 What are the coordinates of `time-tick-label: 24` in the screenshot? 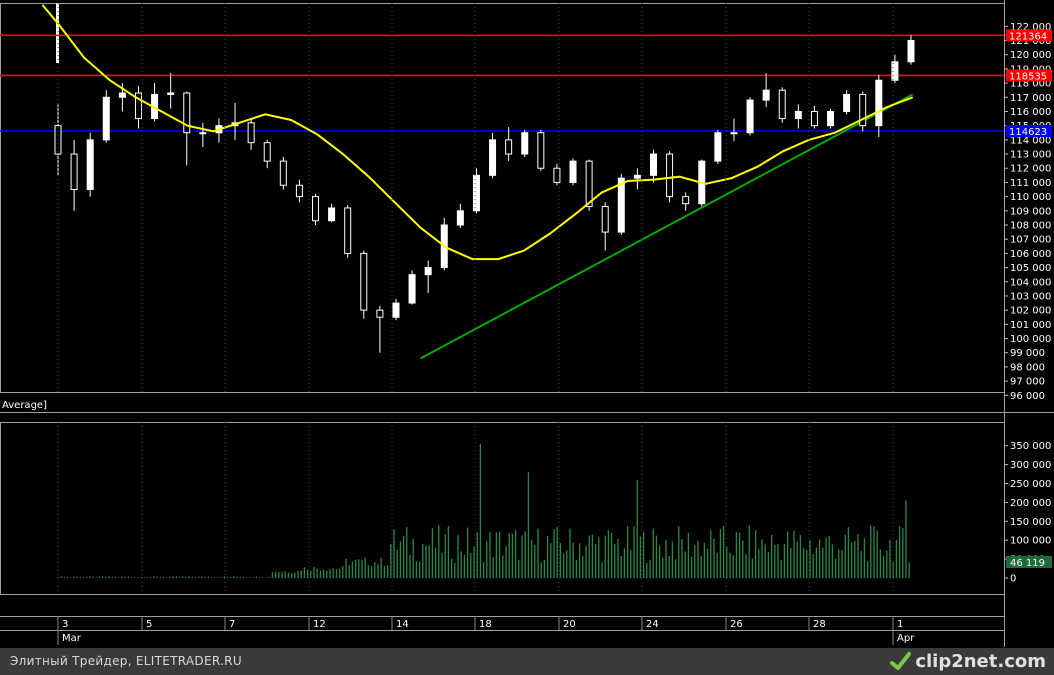 It's located at (652, 624).